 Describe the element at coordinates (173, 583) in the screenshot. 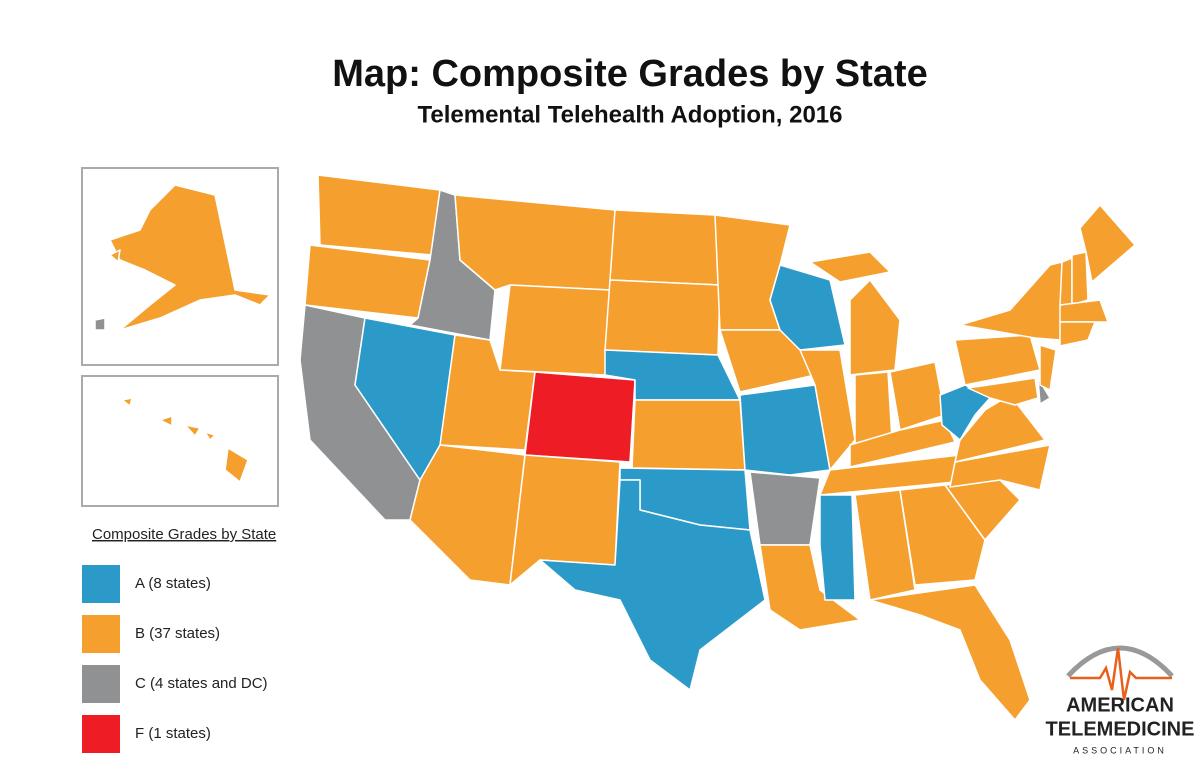

I see `legend-label: A (8 states)` at that location.